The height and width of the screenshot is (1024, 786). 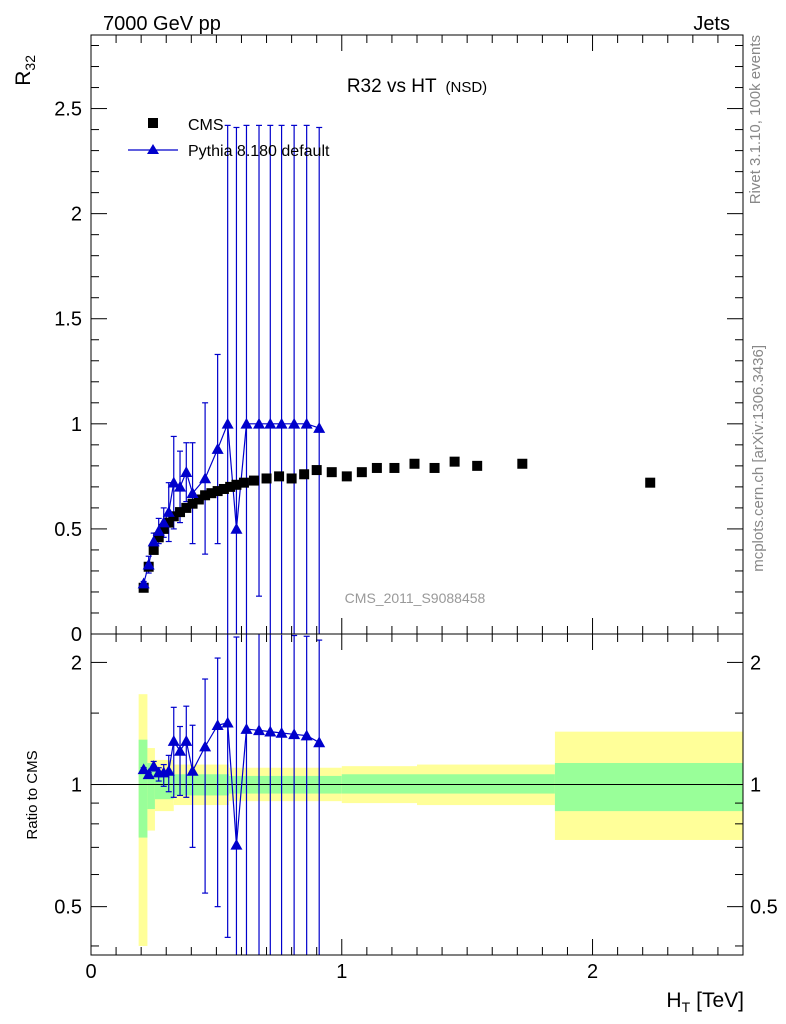 I want to click on upper-y-tick-label-1: 0.5, so click(x=68, y=530).